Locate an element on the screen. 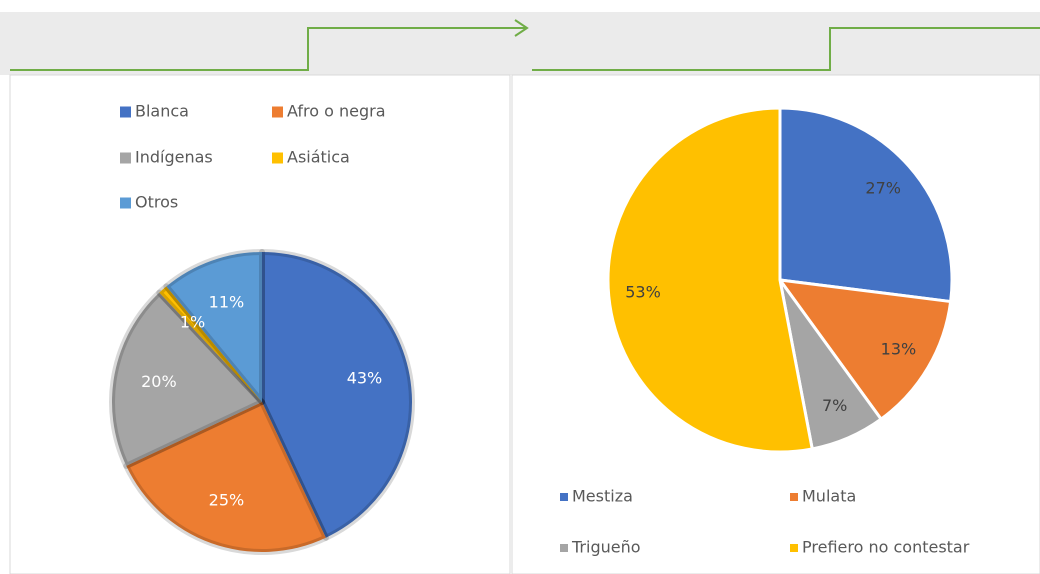 Image resolution: width=1040 pixels, height=574 pixels. legend-label: Otros is located at coordinates (156, 202).